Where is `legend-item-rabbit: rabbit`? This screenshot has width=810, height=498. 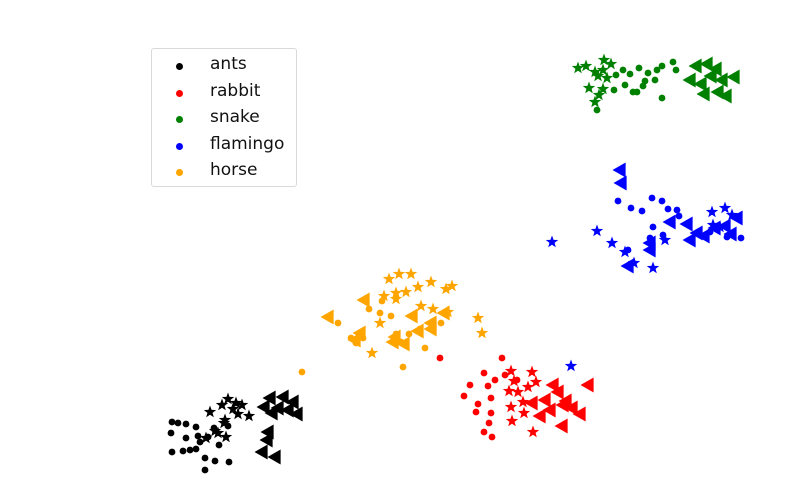 legend-item-rabbit: rabbit is located at coordinates (224, 93).